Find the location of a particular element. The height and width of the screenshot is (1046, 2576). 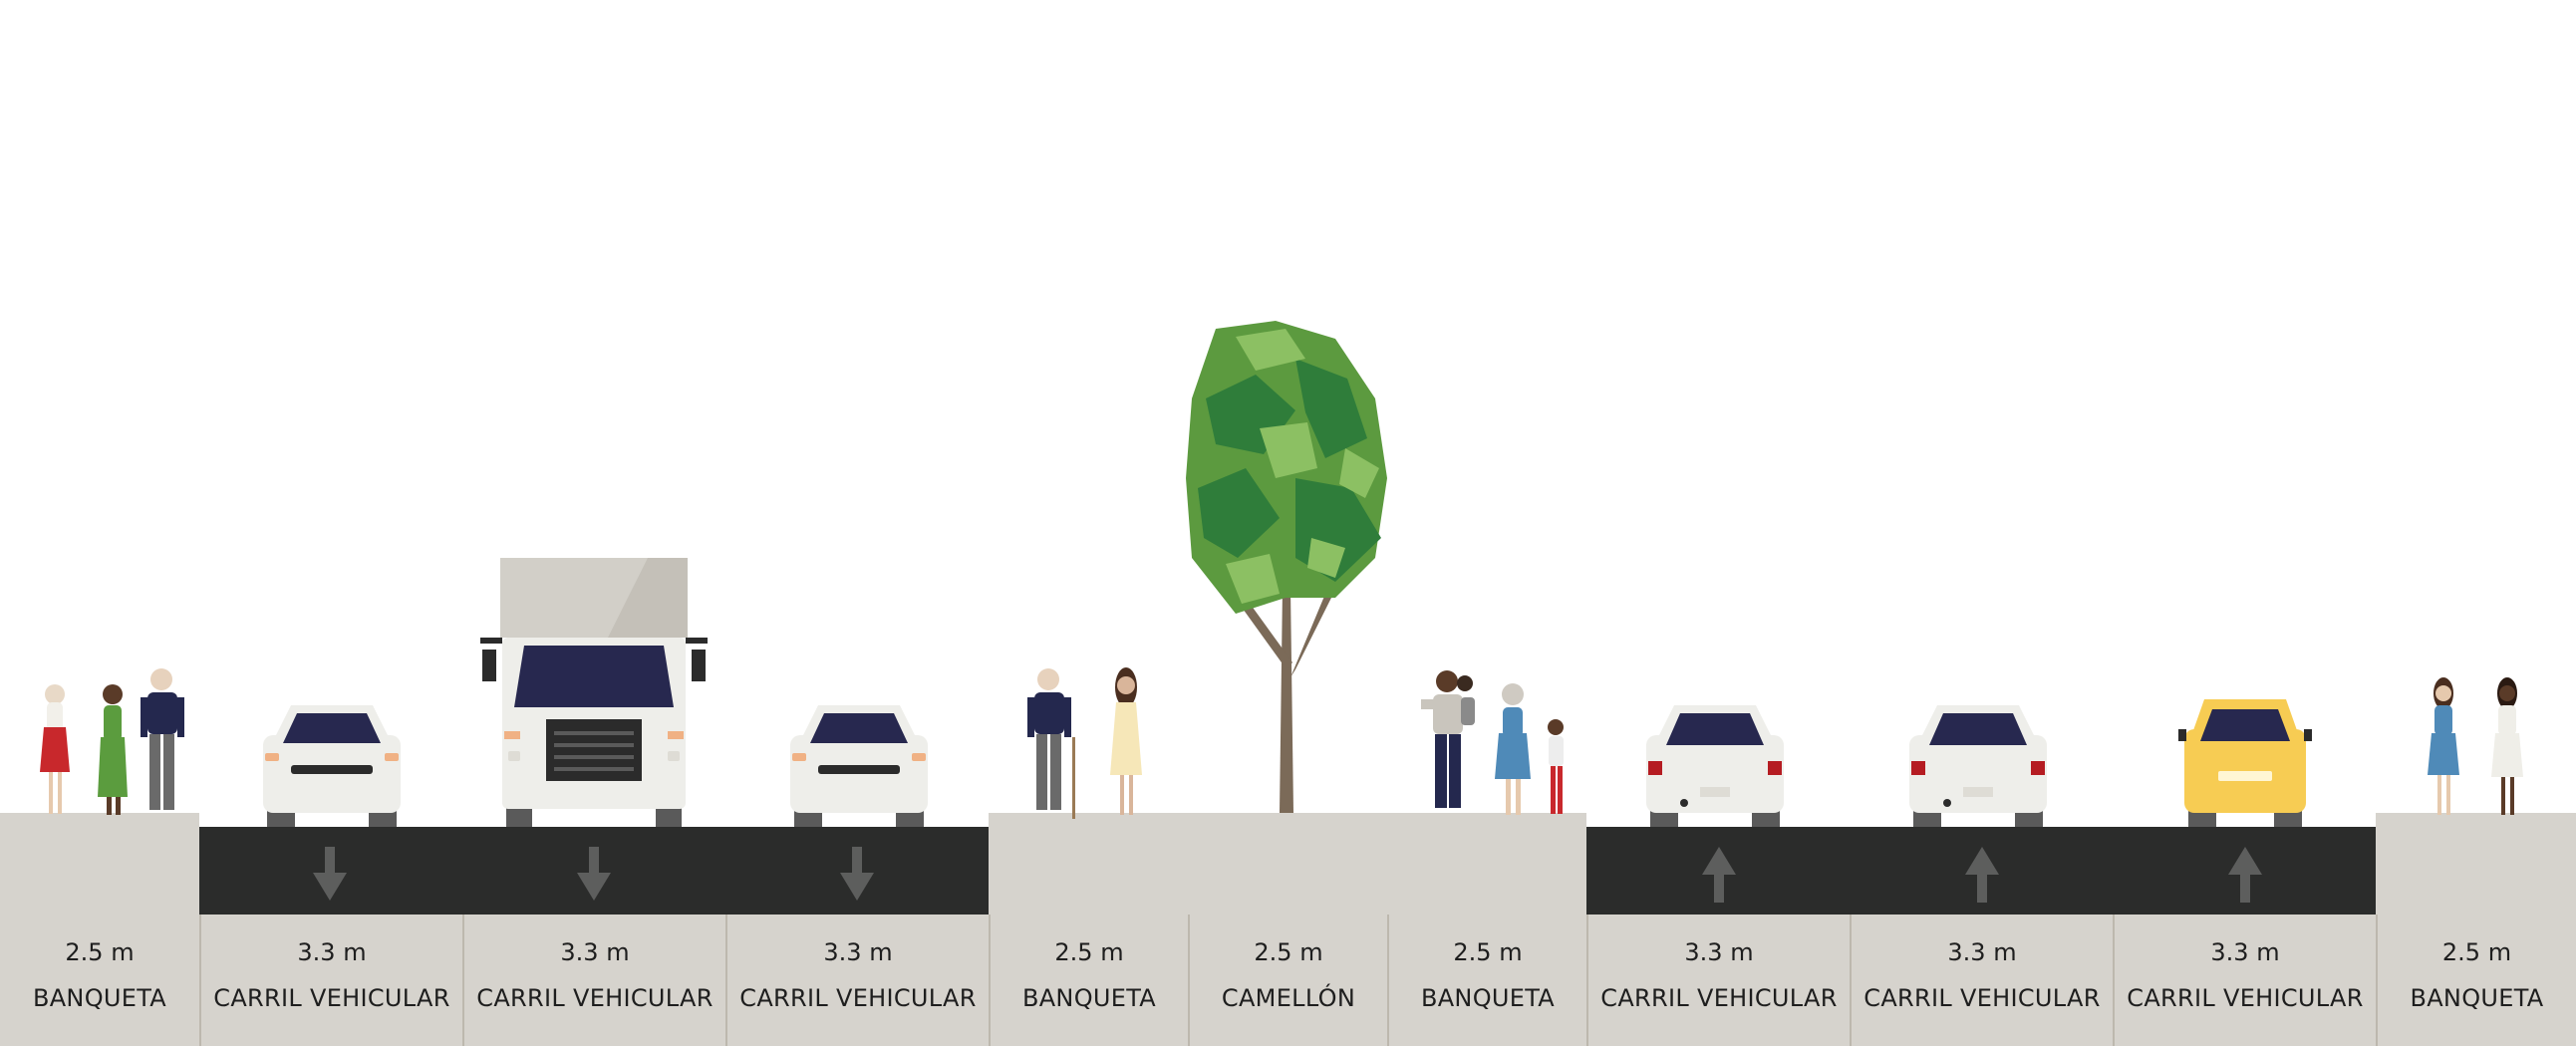

segment-label-lane-5: 3.3 m CARRIL VEHICULAR is located at coordinates (1981, 980).